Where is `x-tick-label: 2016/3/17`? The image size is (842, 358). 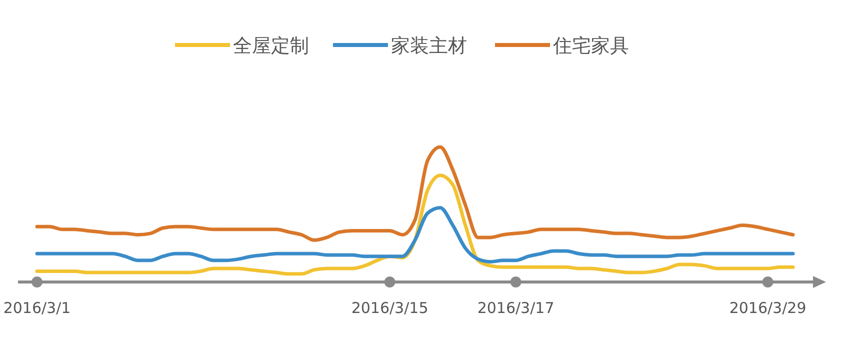
x-tick-label: 2016/3/17 is located at coordinates (515, 308).